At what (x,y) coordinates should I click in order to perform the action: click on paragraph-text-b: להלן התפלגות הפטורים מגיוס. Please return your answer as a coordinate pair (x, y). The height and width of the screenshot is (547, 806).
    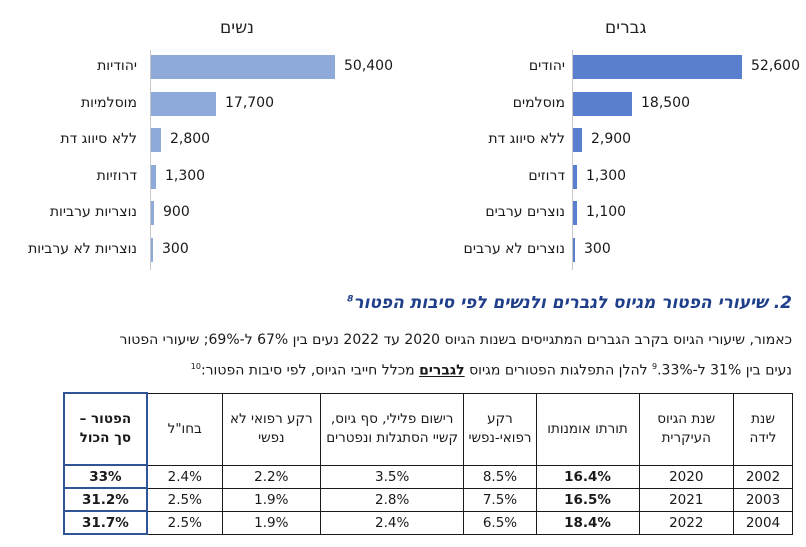
    Looking at the image, I should click on (558, 370).